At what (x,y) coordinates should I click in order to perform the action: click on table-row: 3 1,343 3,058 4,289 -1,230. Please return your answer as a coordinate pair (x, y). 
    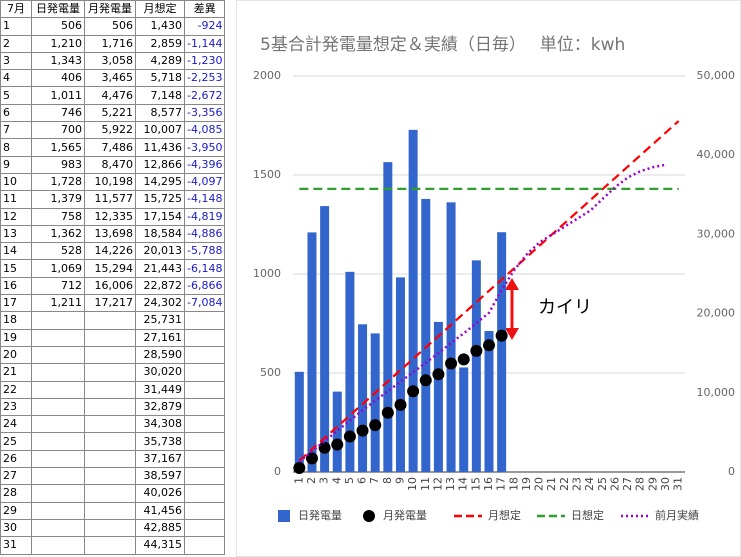
    Looking at the image, I should click on (113, 61).